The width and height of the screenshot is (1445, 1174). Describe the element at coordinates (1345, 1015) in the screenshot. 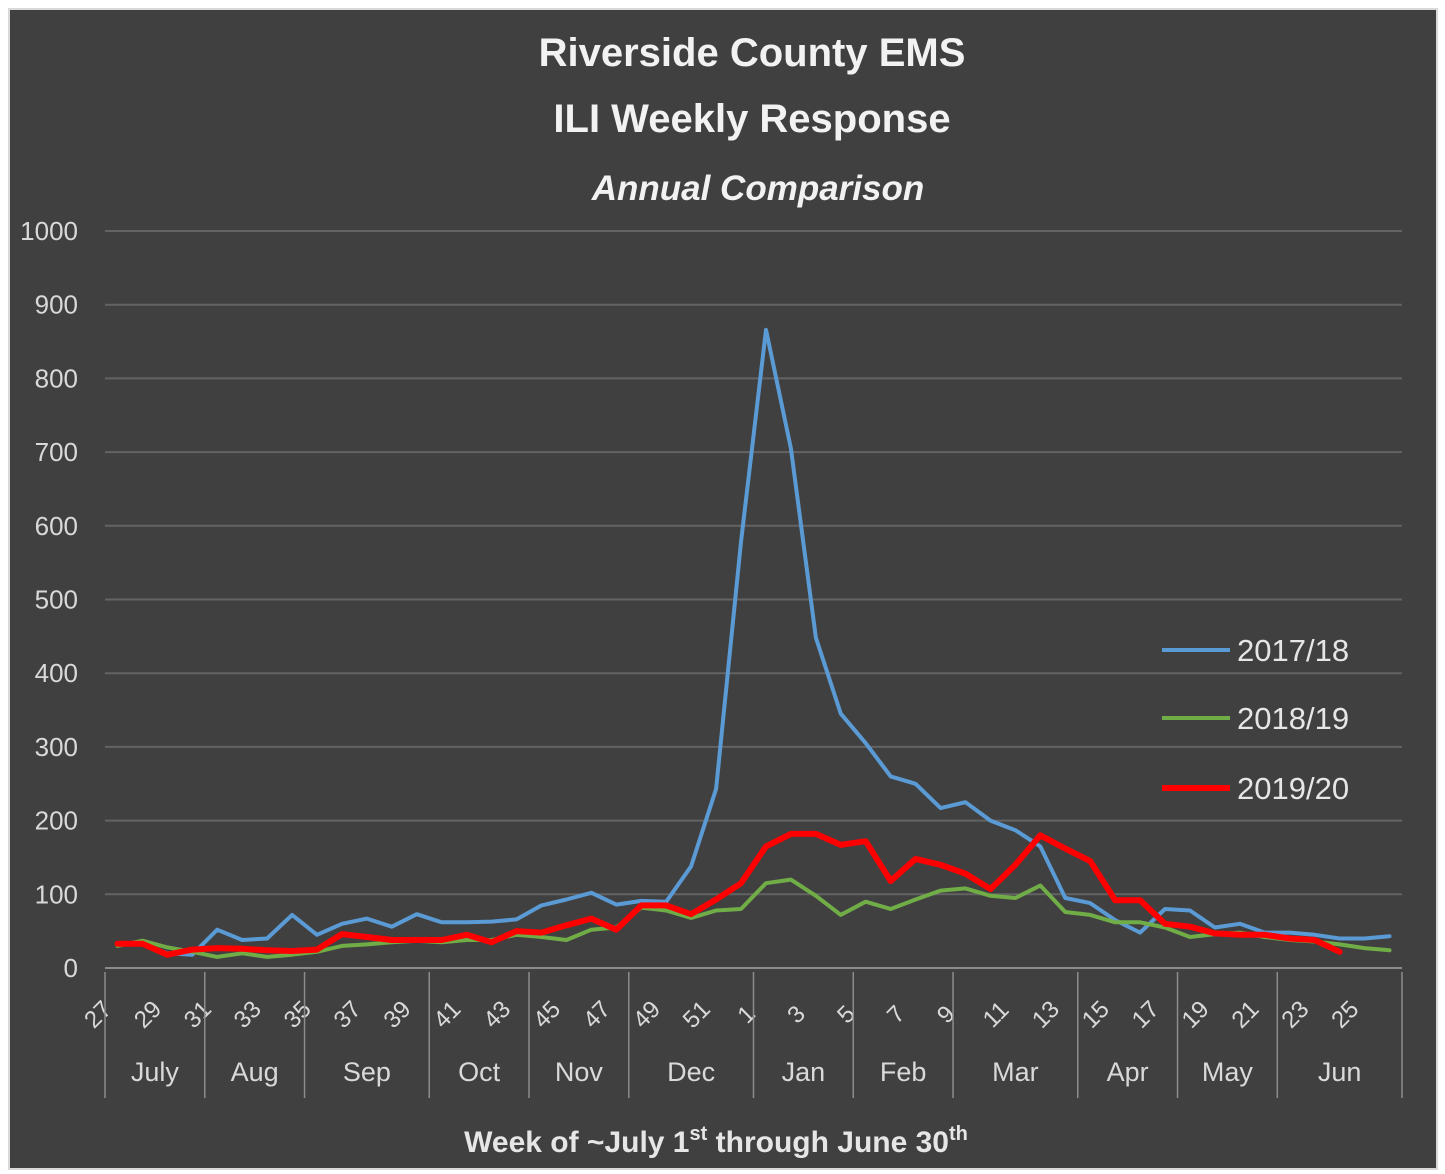

I see `x-tick-label: 25` at that location.